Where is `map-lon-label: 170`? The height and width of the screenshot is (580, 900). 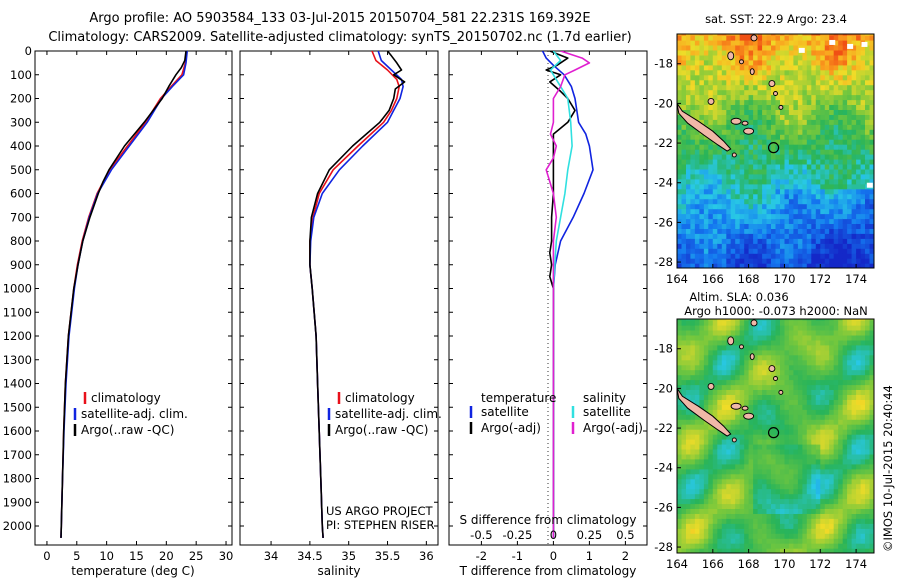
map-lon-label: 170 is located at coordinates (784, 564).